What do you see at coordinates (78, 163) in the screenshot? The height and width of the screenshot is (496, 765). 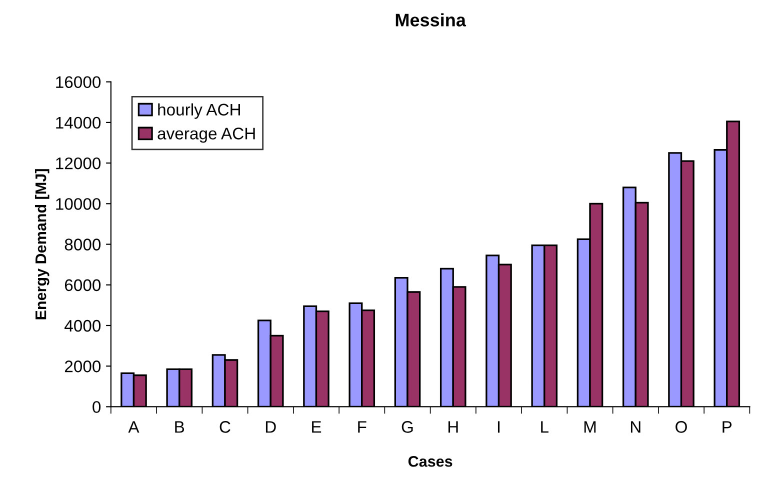 I see `y-tick-label: 12000` at bounding box center [78, 163].